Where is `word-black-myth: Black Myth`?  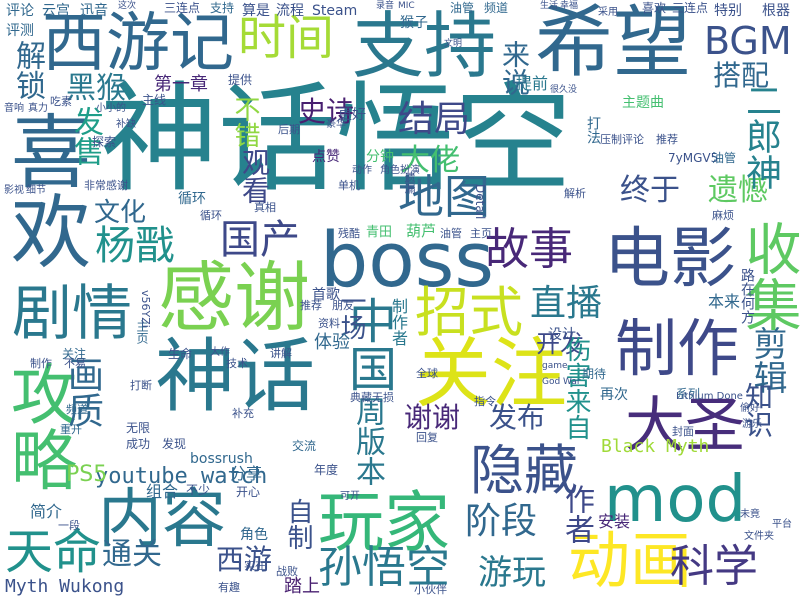
word-black-myth: Black Myth is located at coordinates (655, 446).